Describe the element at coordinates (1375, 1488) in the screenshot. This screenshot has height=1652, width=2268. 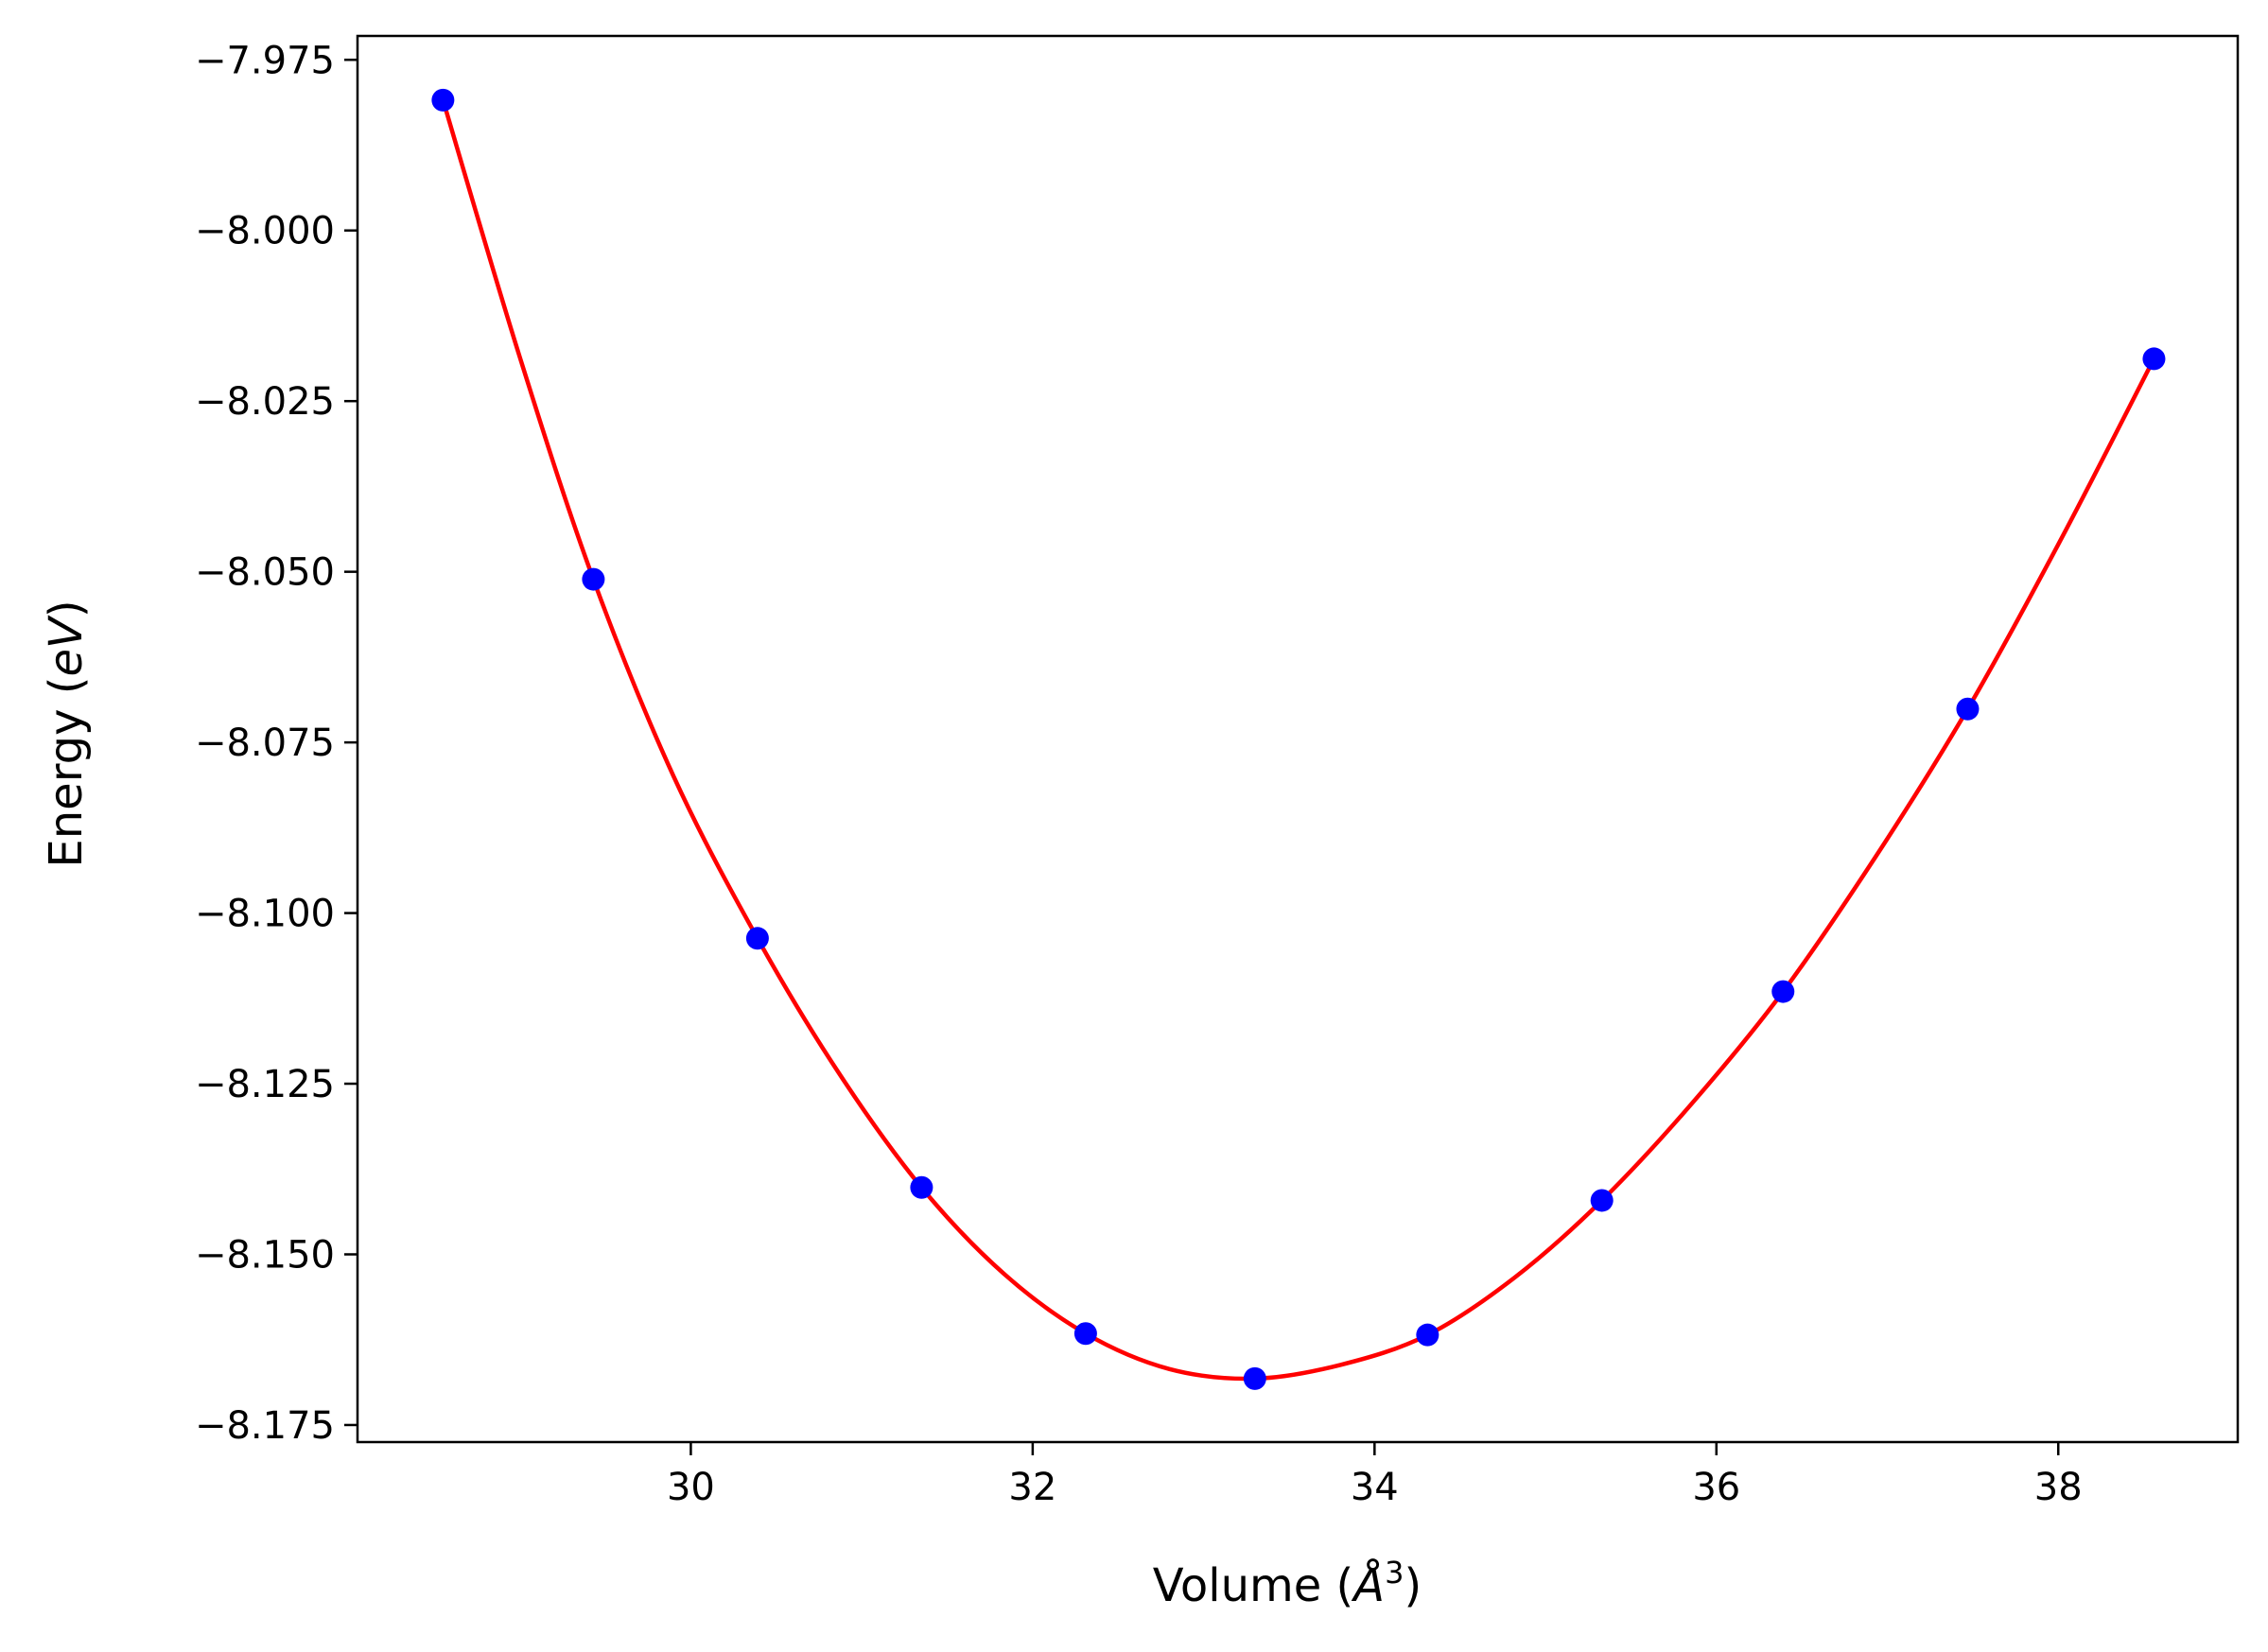
I see `x-tick-label: 34` at that location.